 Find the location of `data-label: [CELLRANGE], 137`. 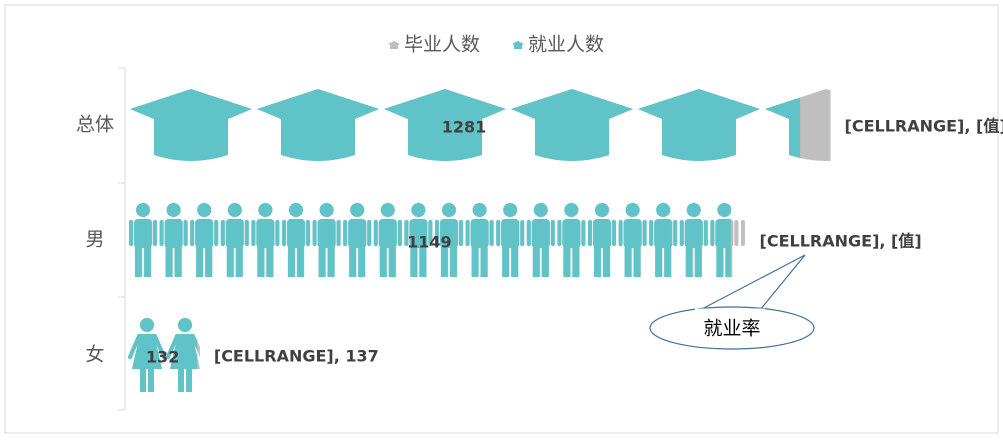

data-label: [CELLRANGE], 137 is located at coordinates (296, 356).